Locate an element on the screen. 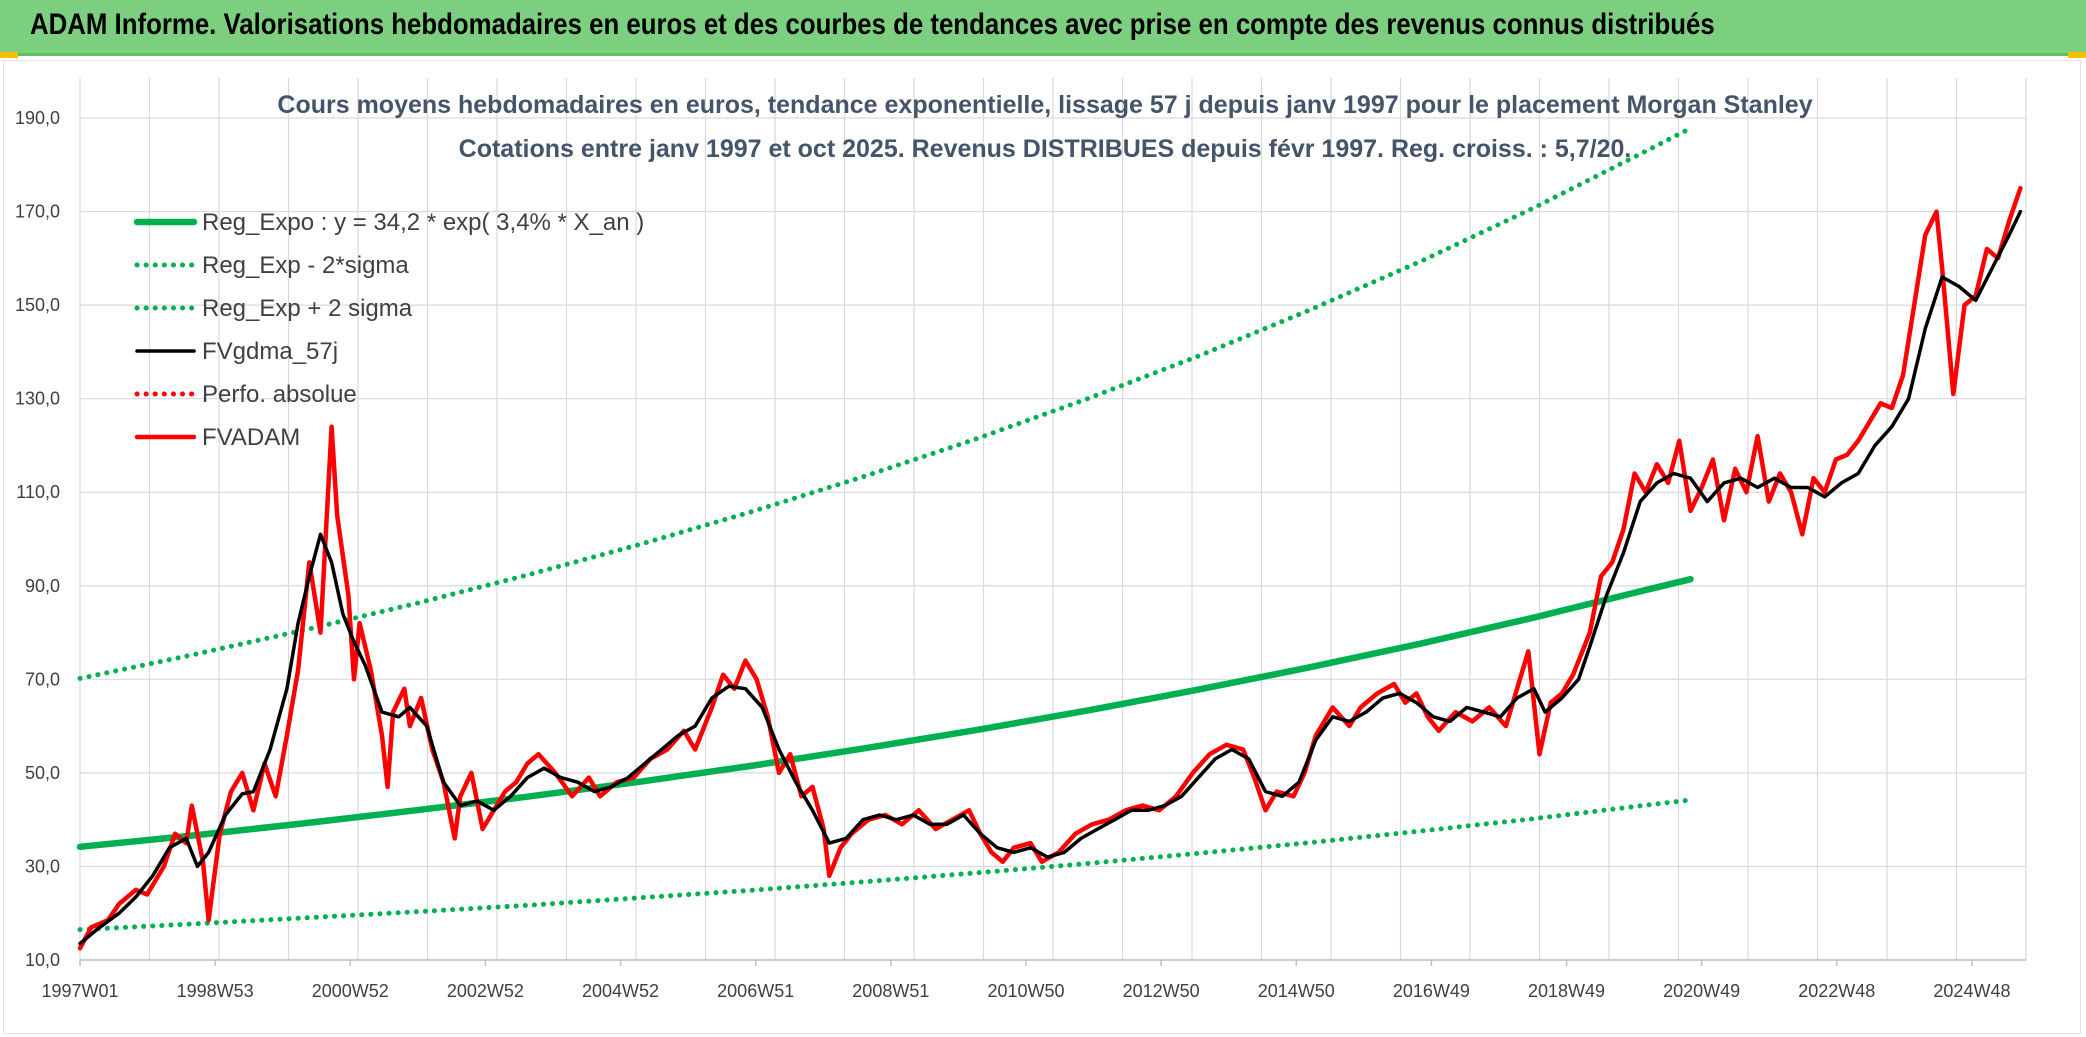  y-tick-label: 70,0 is located at coordinates (42, 679).